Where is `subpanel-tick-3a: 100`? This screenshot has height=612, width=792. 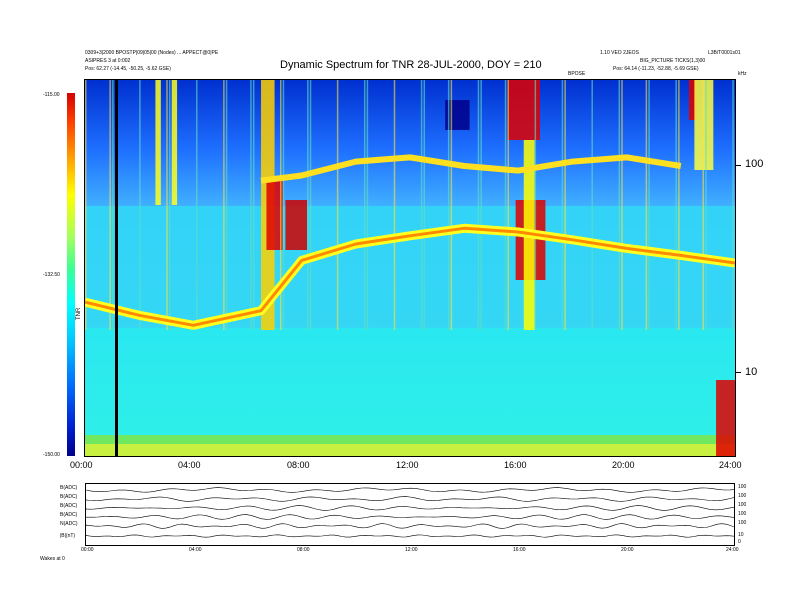 subpanel-tick-3a: 100 is located at coordinates (742, 505).